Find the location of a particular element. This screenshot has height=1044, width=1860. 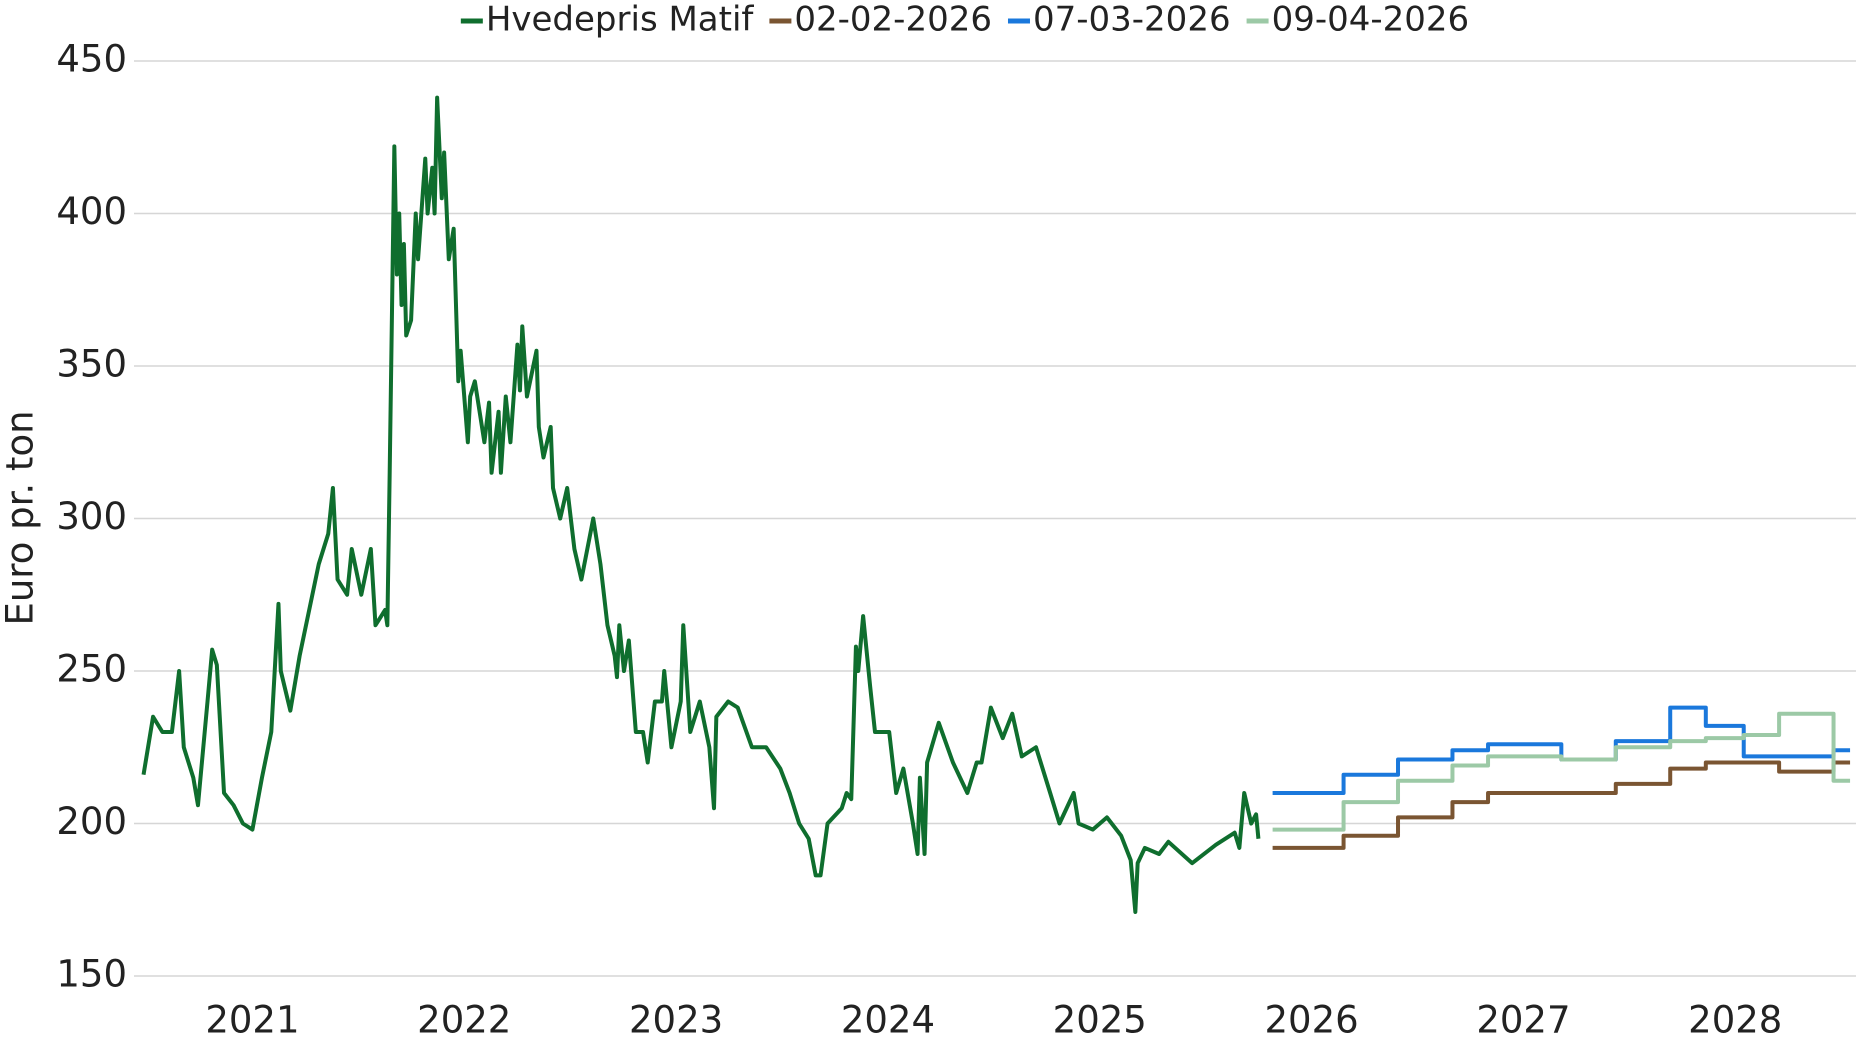

x-tick-label: 2026 is located at coordinates (1312, 1020).